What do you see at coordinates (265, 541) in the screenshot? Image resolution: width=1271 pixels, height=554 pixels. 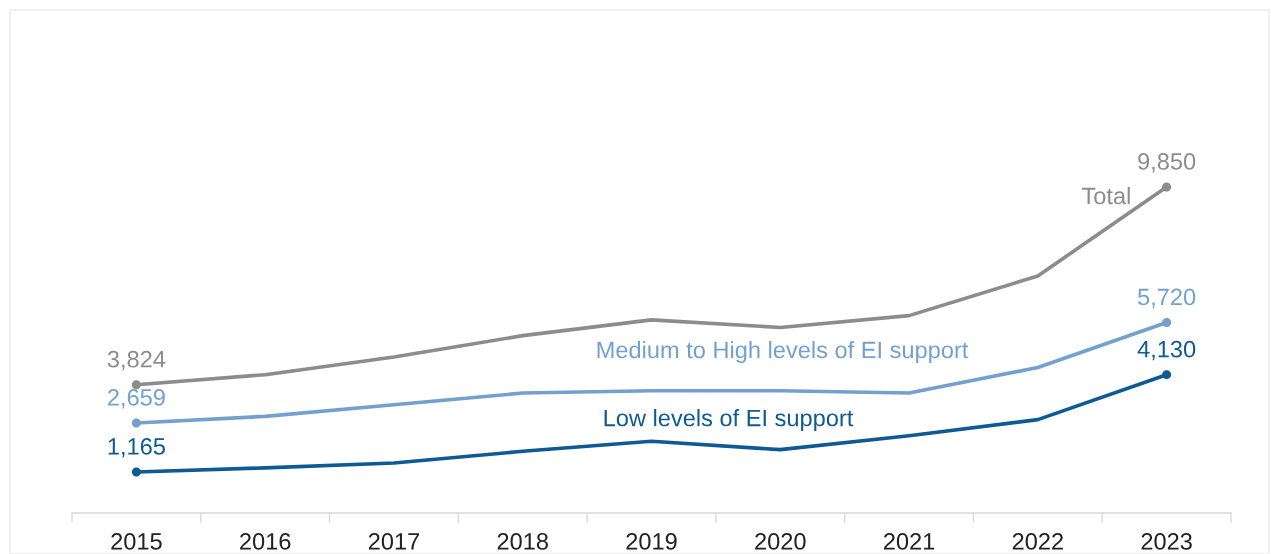 I see `x-tick-label: 2016` at bounding box center [265, 541].